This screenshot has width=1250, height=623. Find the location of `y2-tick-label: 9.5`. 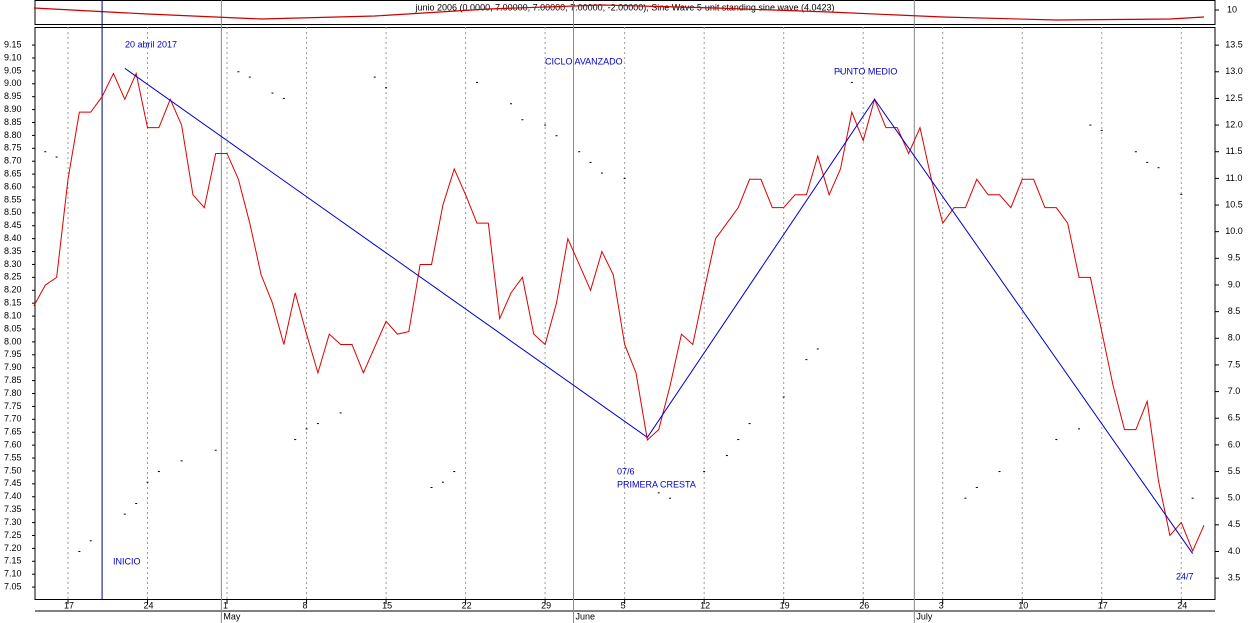

y2-tick-label: 9.5 is located at coordinates (1234, 258).